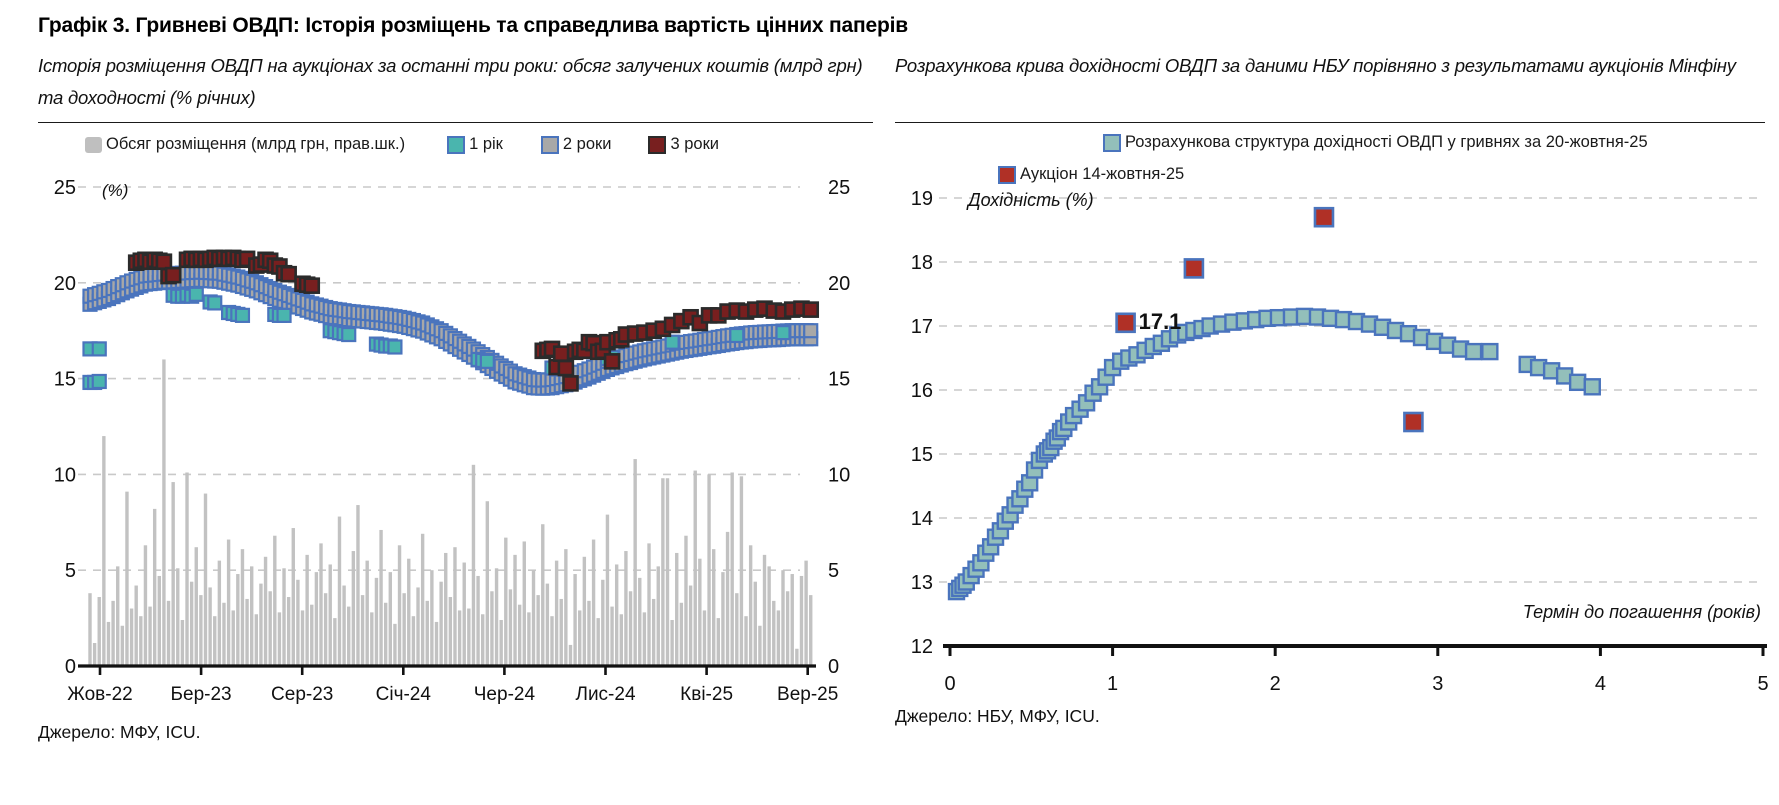  I want to click on y-tick-label: 17, so click(922, 327).